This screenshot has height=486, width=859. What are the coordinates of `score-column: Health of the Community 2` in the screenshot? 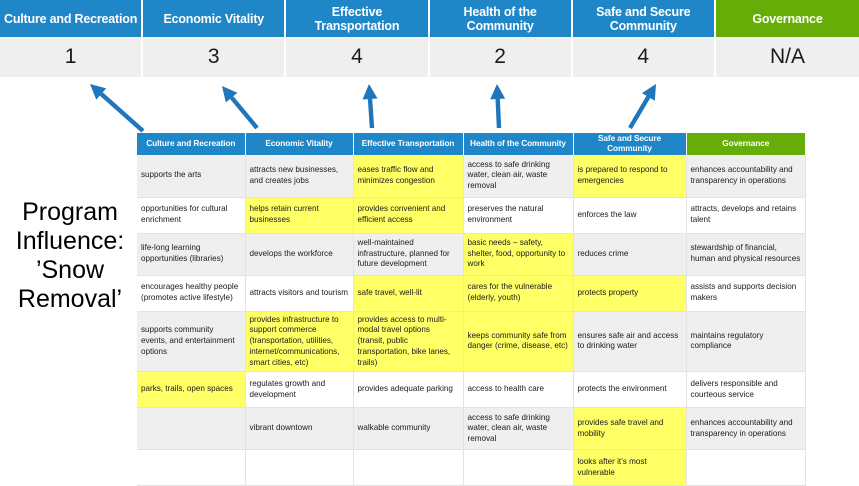 It's located at (501, 38).